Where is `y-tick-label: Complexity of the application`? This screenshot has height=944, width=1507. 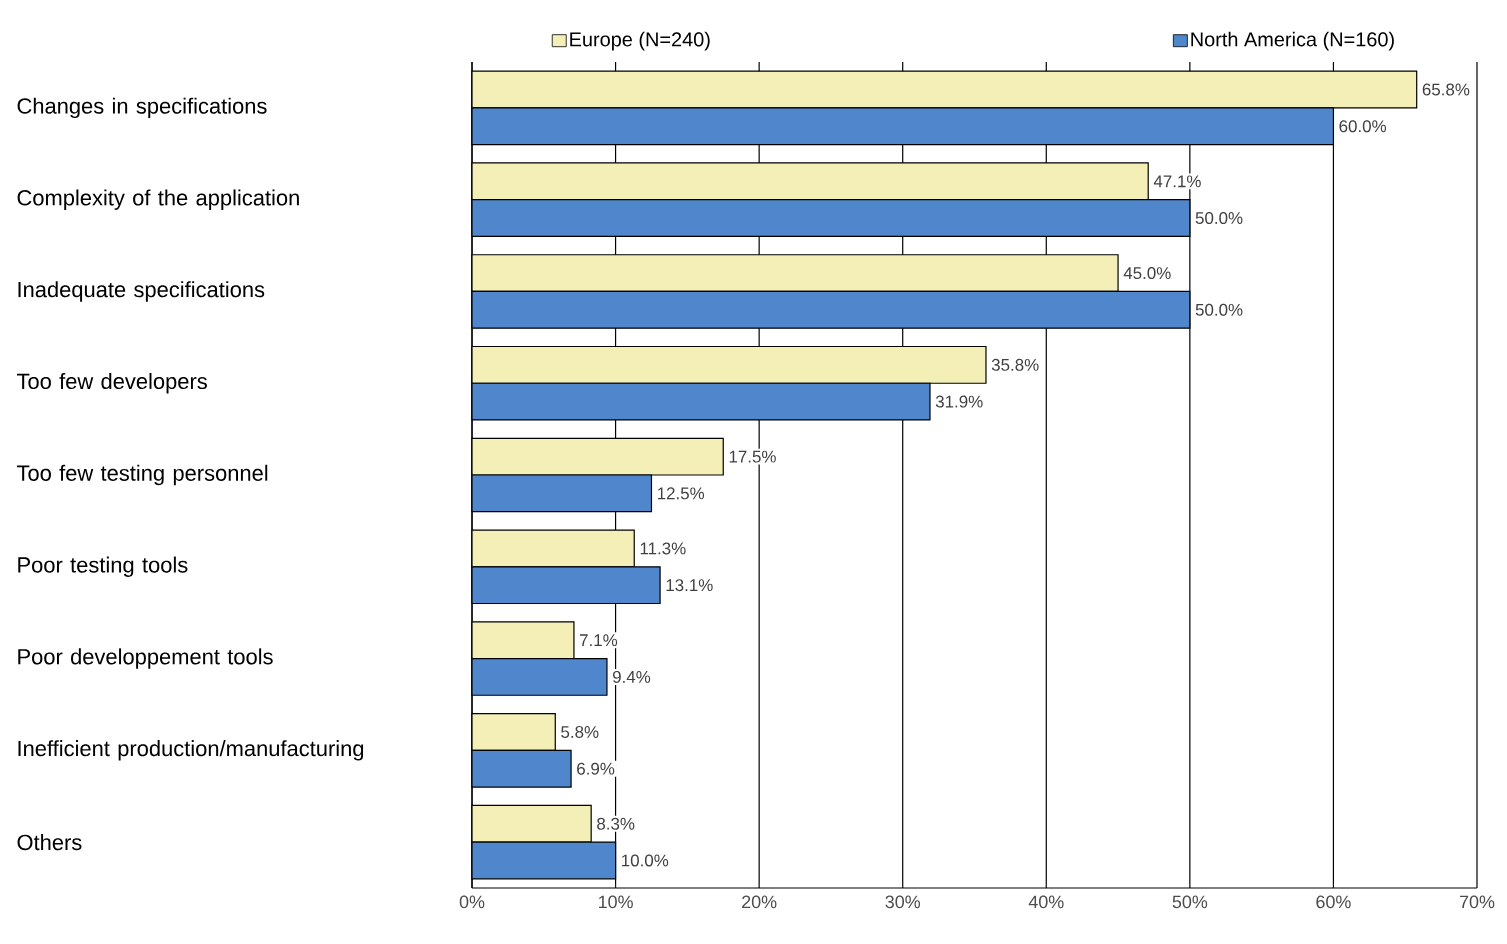
y-tick-label: Complexity of the application is located at coordinates (158, 199).